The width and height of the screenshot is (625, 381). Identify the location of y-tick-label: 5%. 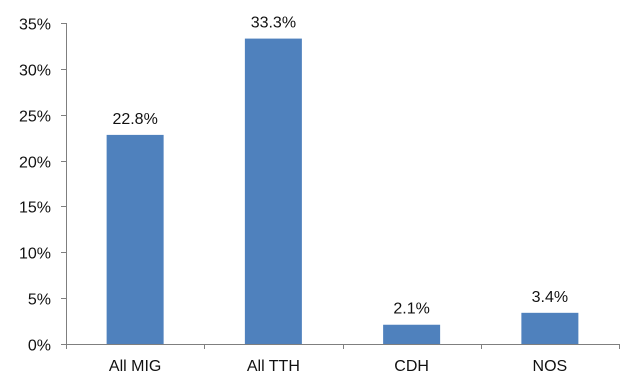
(39, 300).